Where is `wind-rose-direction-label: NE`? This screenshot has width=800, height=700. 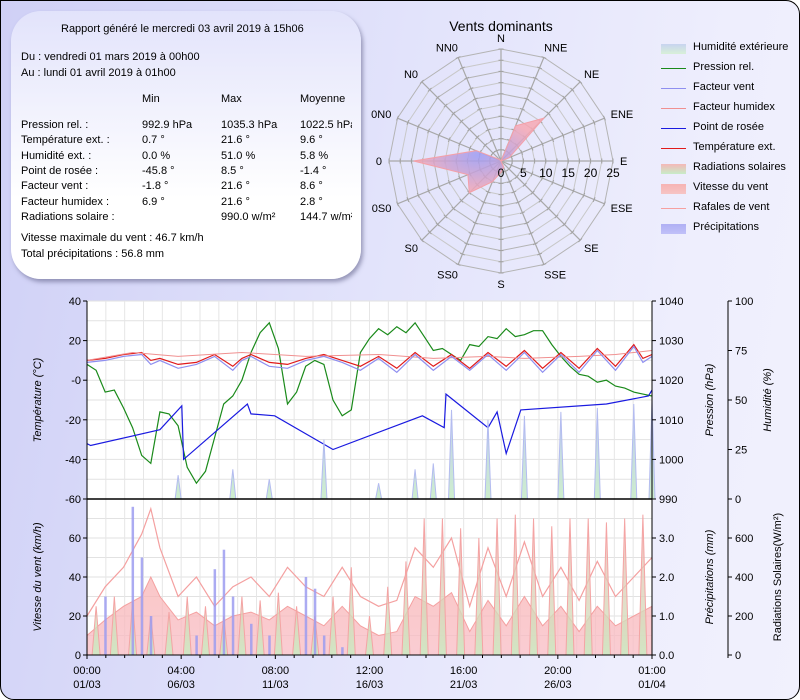
wind-rose-direction-label: NE is located at coordinates (591, 75).